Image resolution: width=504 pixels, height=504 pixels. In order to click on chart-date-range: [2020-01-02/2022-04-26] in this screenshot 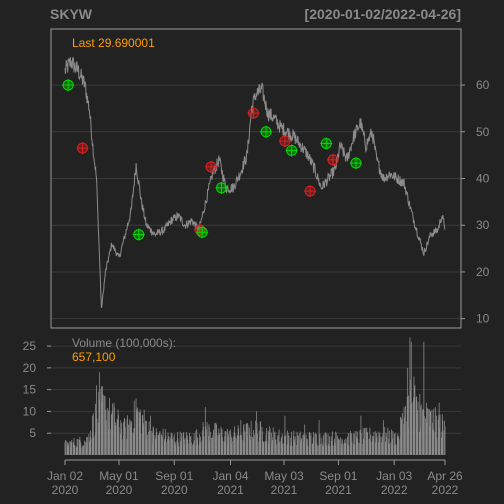, I will do `click(383, 14)`.